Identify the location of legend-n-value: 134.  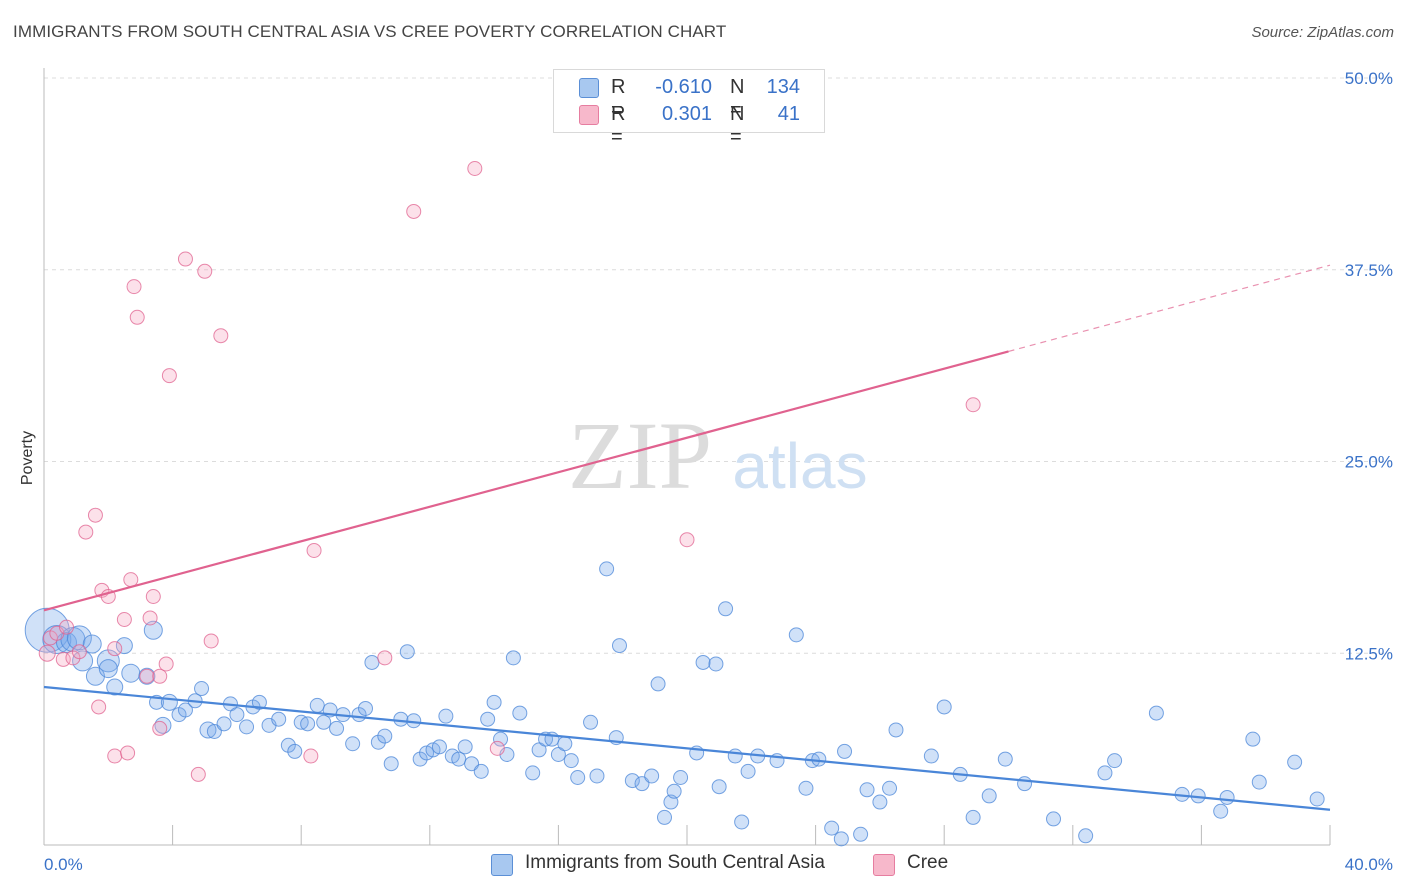
(783, 87).